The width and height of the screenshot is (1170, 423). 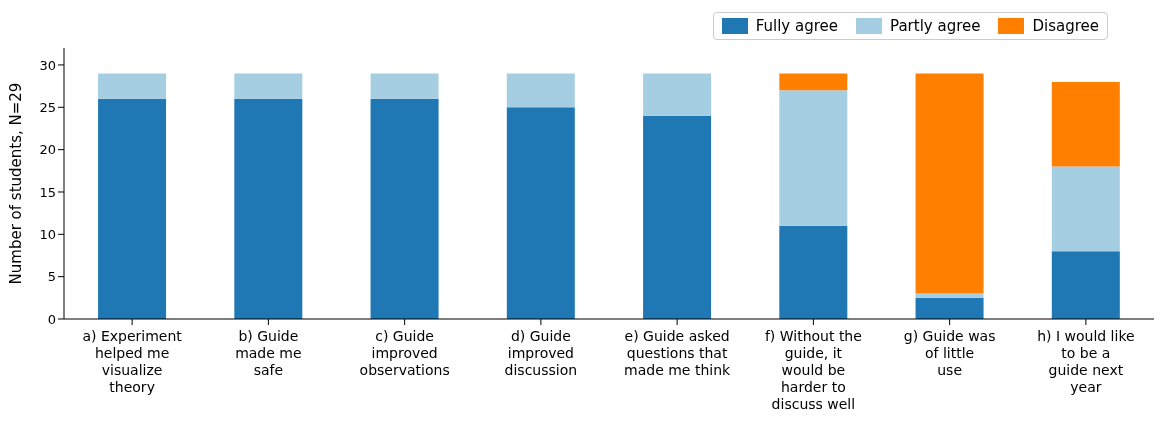 What do you see at coordinates (404, 353) in the screenshot?
I see `x-tick-label: c) Guide improved observations` at bounding box center [404, 353].